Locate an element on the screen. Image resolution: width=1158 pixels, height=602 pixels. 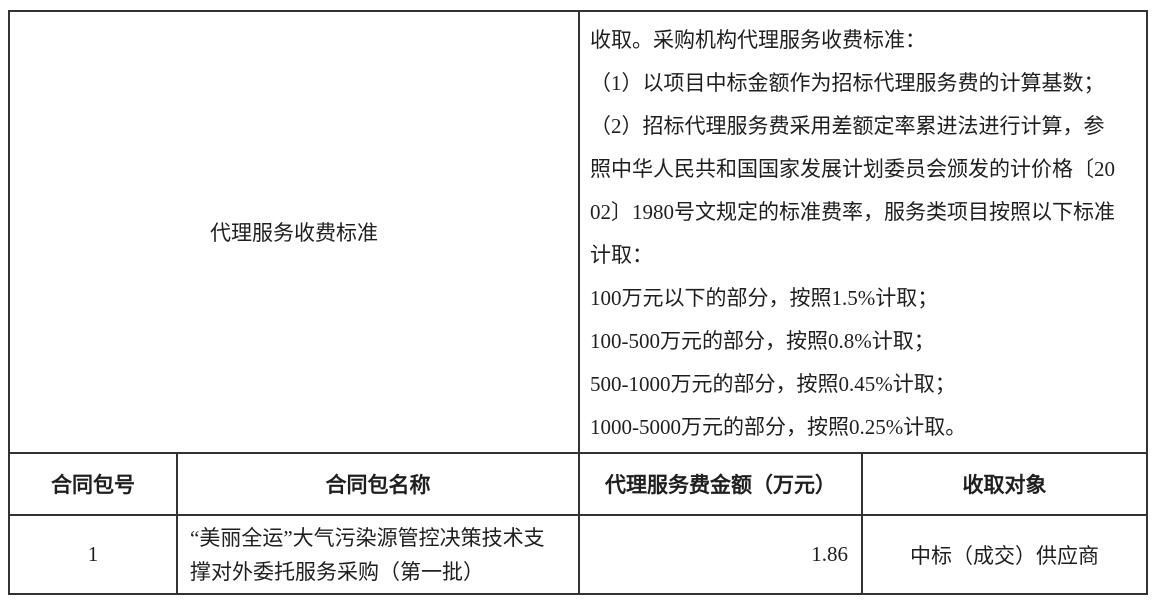
table-row-package-name: “美丽全运”大气污染源管控决策技术支撑对外委托服务采购（第一批） is located at coordinates (378, 554).